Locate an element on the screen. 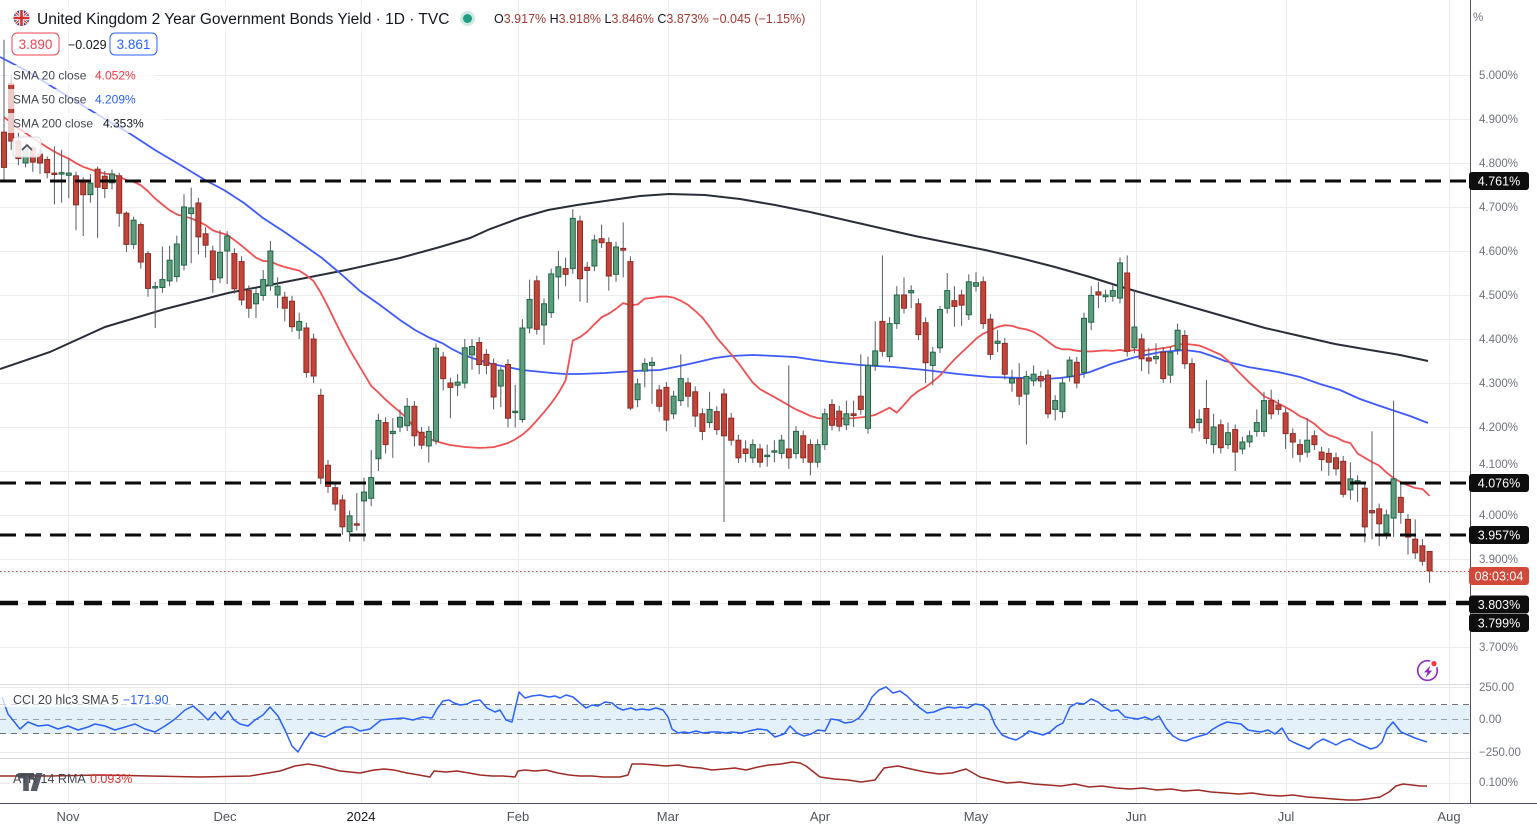 This screenshot has width=1537, height=832. svg-text: Jun is located at coordinates (1136, 816).